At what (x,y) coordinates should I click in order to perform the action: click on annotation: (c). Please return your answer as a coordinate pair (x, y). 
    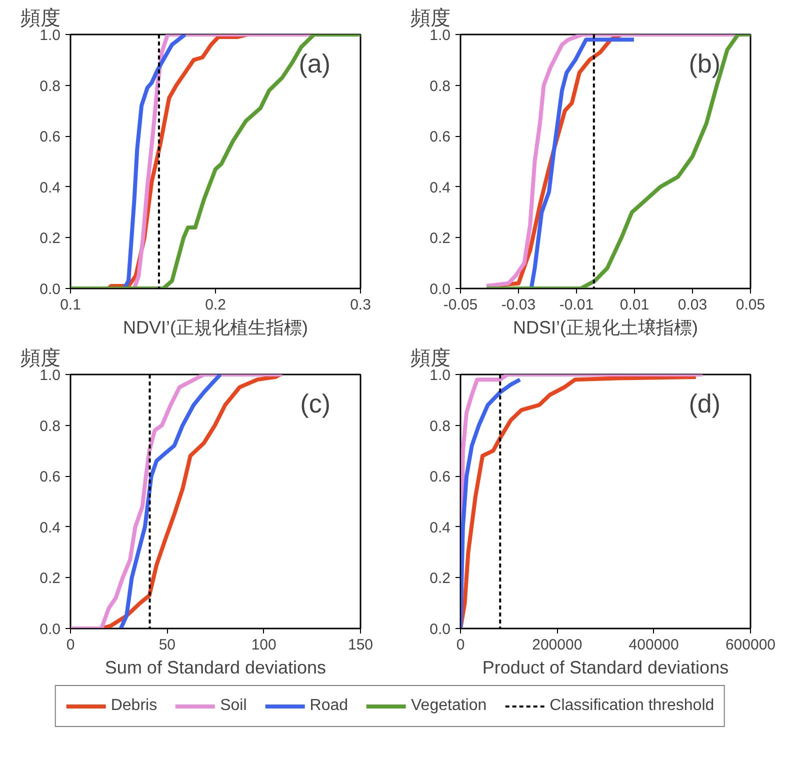
    Looking at the image, I should click on (315, 403).